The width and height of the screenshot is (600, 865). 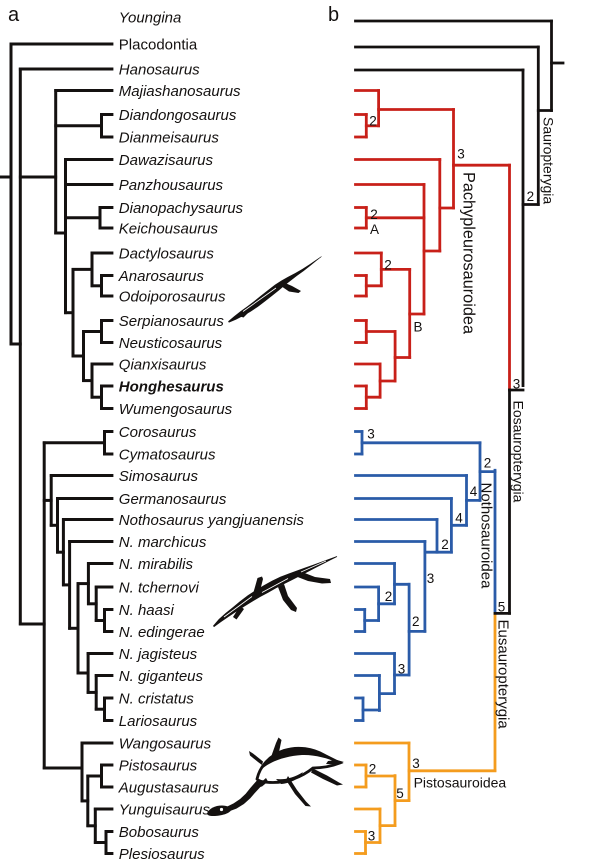 I want to click on svg-text: N. giganteus, so click(x=161, y=676).